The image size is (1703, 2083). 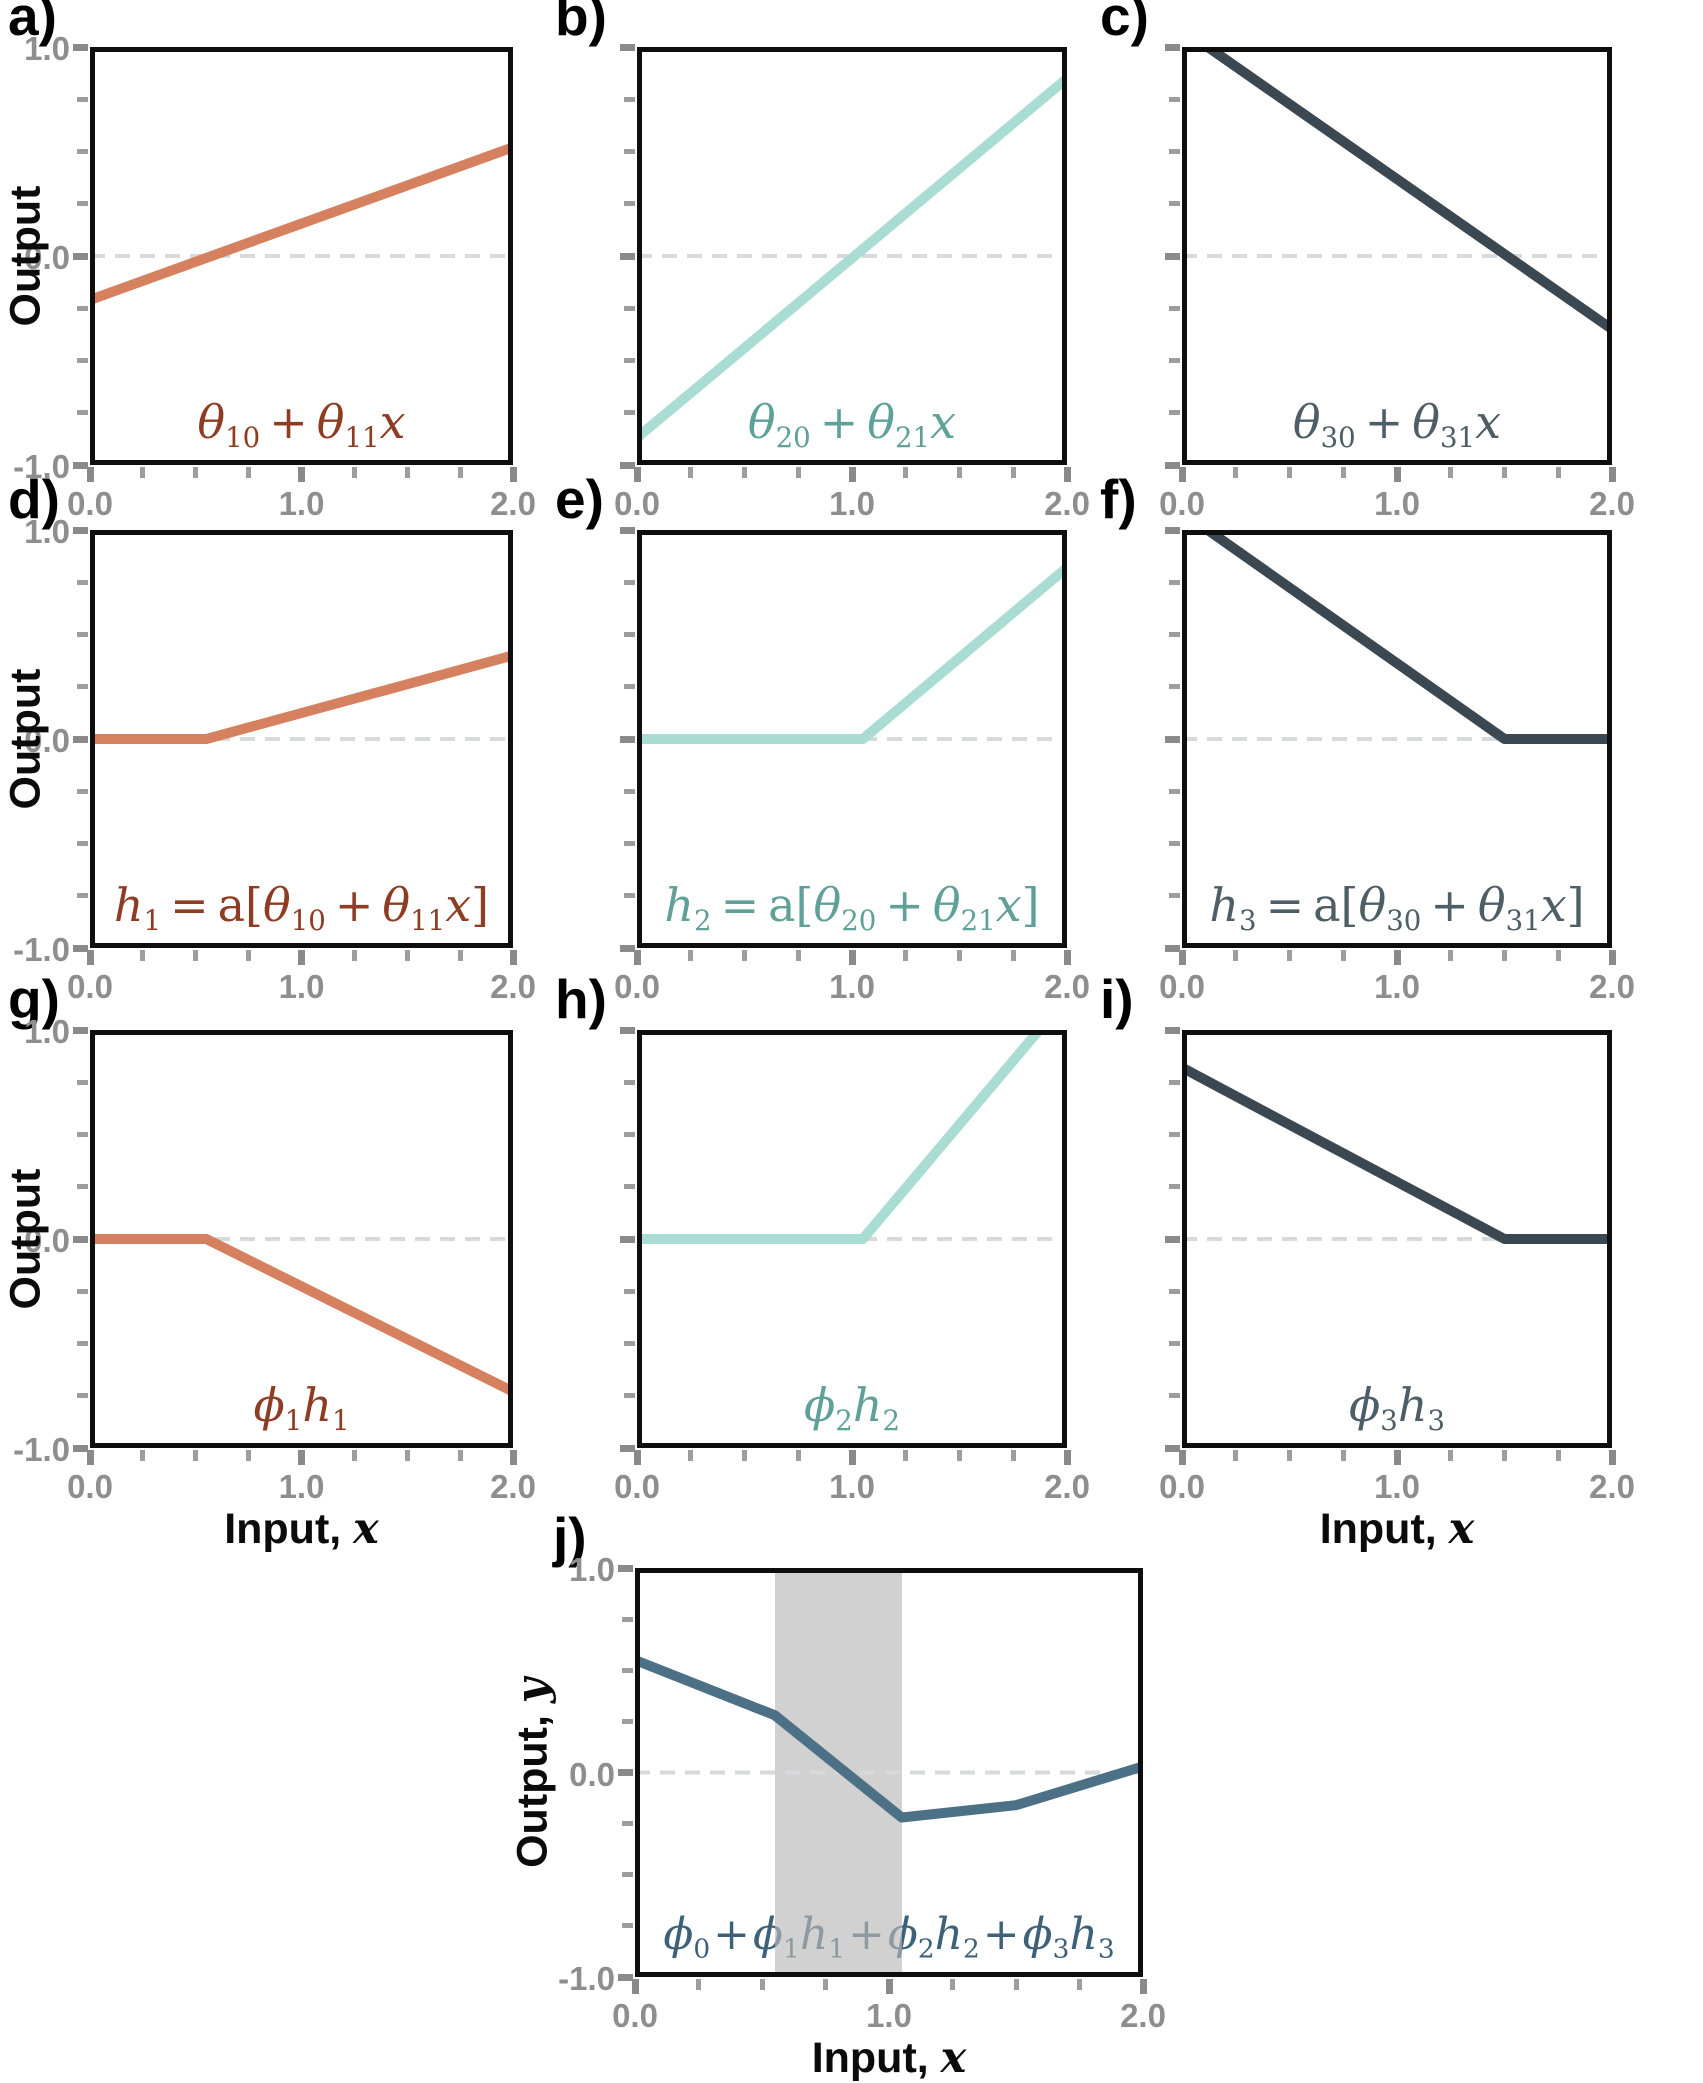 I want to click on line-chart-b, so click(x=852, y=258).